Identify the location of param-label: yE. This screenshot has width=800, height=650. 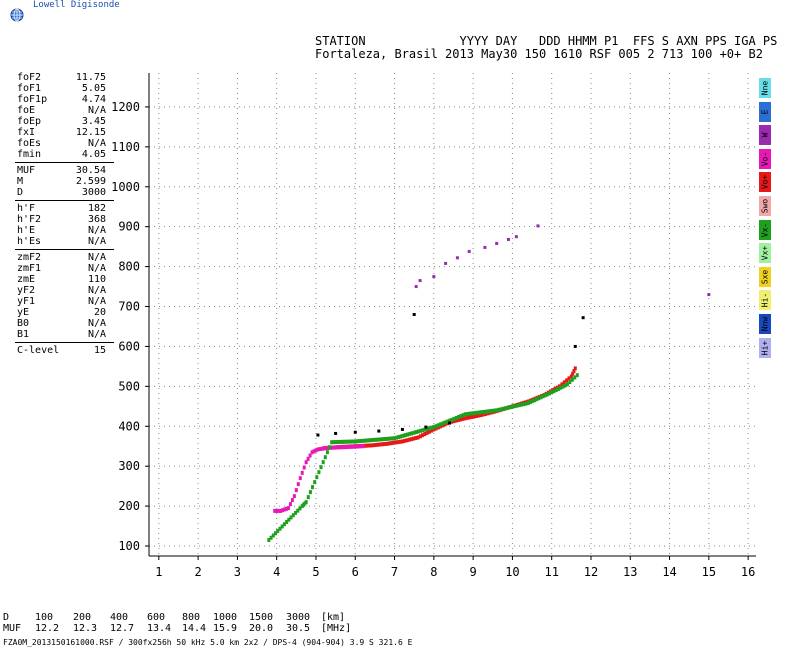
(23, 312).